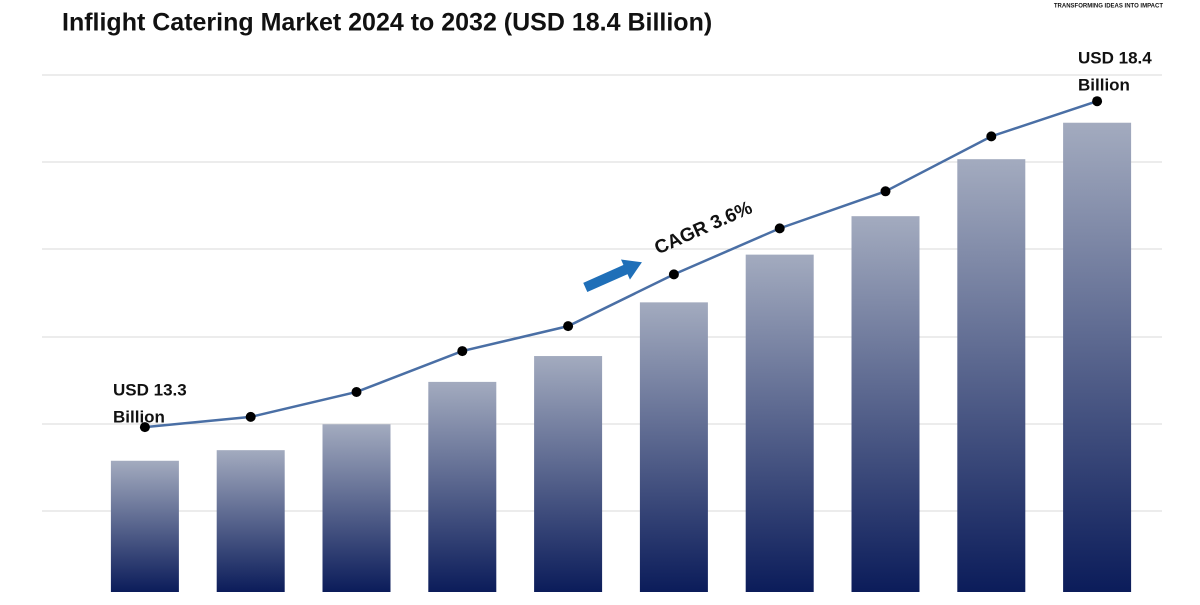 The image size is (1200, 605). Describe the element at coordinates (631, 269) in the screenshot. I see `arrow-head` at that location.